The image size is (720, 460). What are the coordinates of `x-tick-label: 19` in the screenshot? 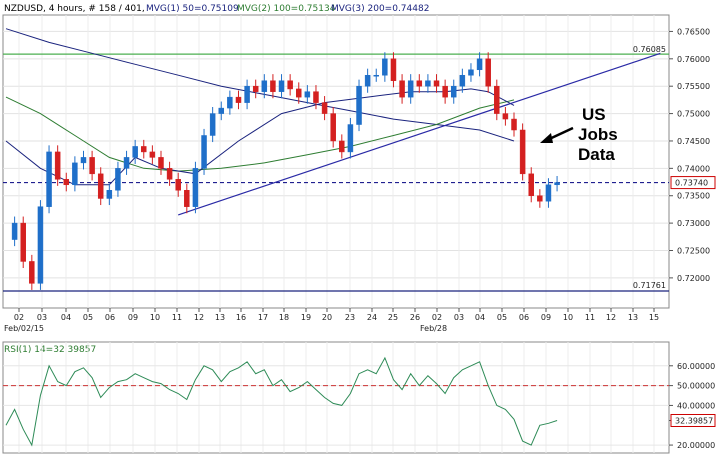 It's located at (306, 317).